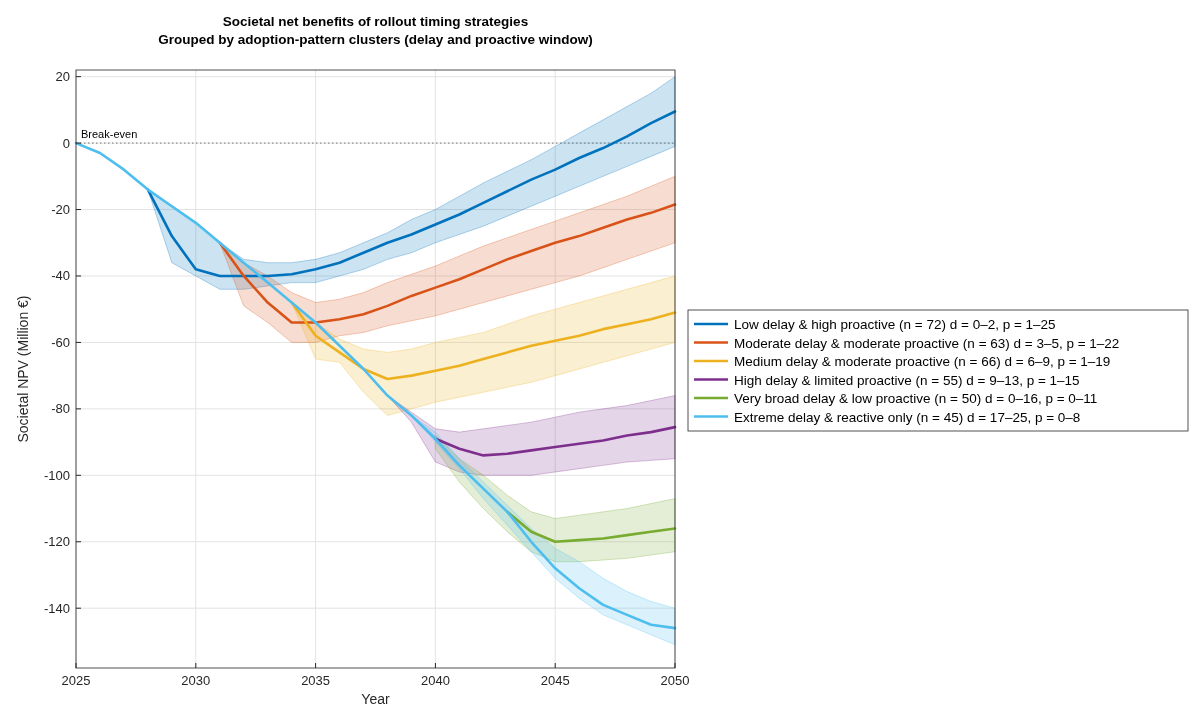 Image resolution: width=1201 pixels, height=715 pixels. I want to click on y-tick-label: -120, so click(56, 542).